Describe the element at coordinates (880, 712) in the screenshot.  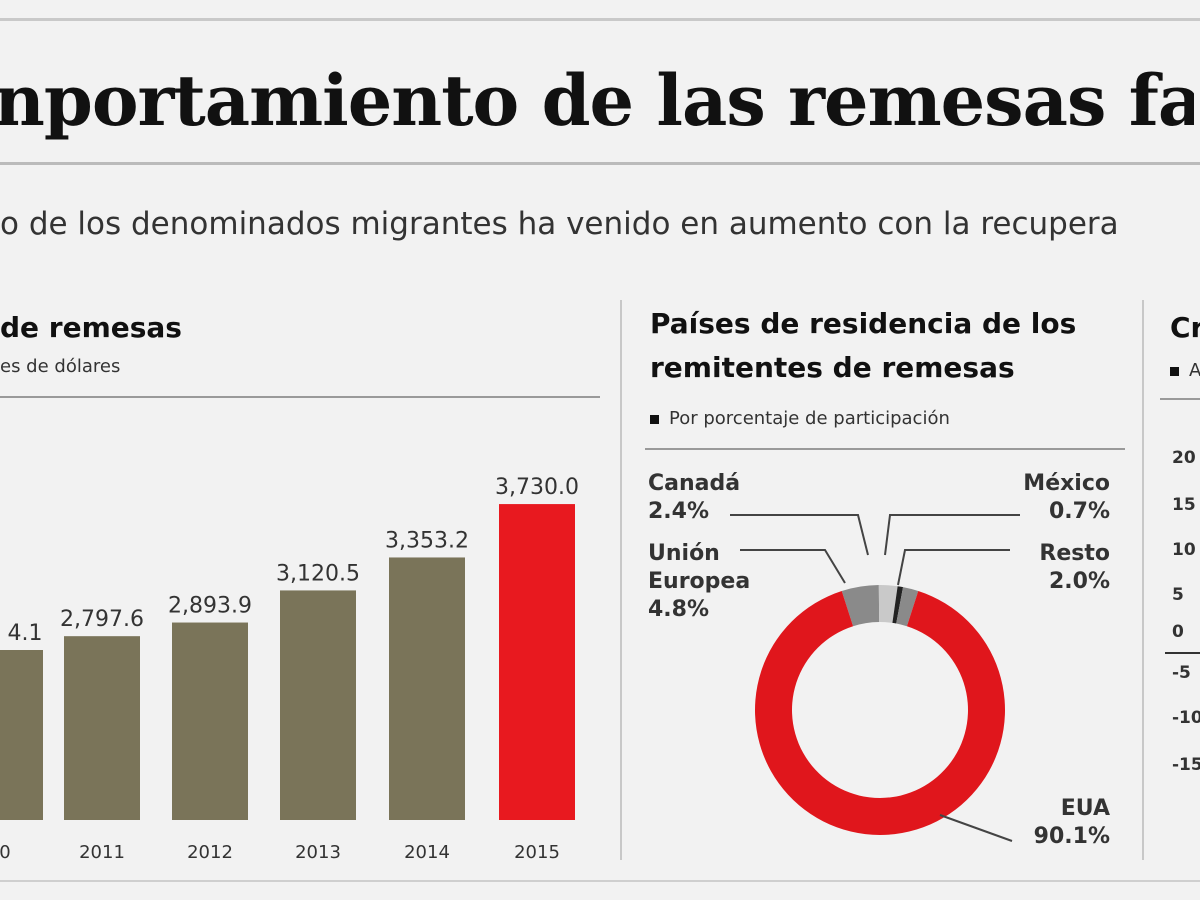
I see `slice-eua` at that location.